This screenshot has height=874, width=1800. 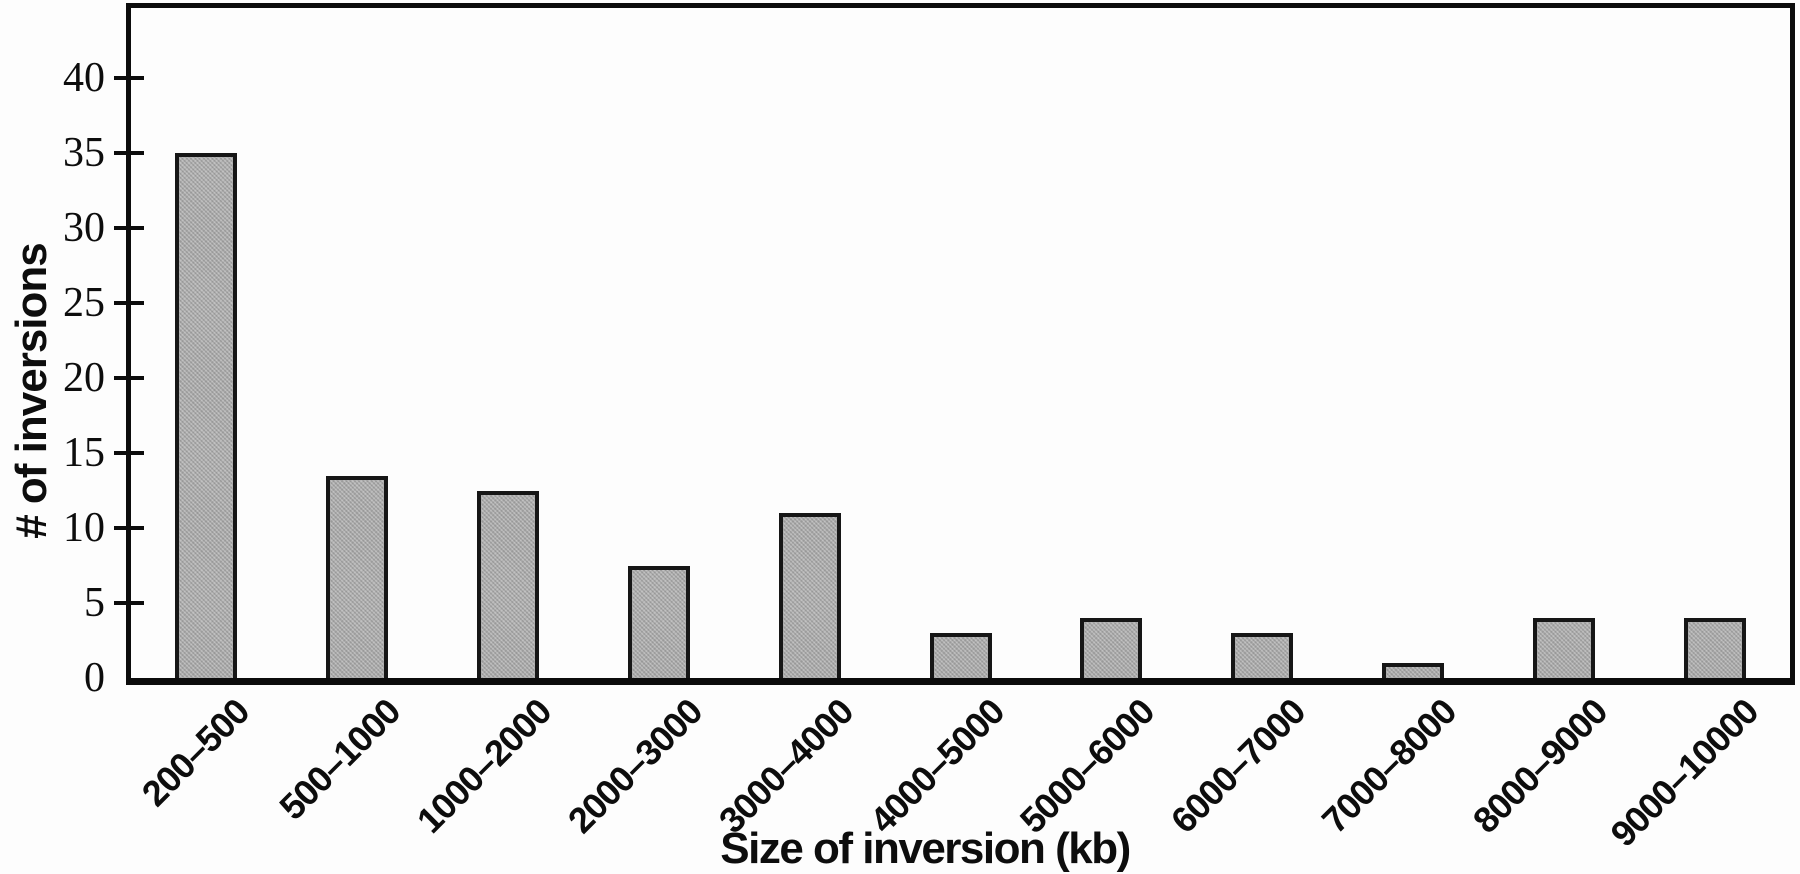 I want to click on x-tick-label: 9000–10000, so click(x=1684, y=772).